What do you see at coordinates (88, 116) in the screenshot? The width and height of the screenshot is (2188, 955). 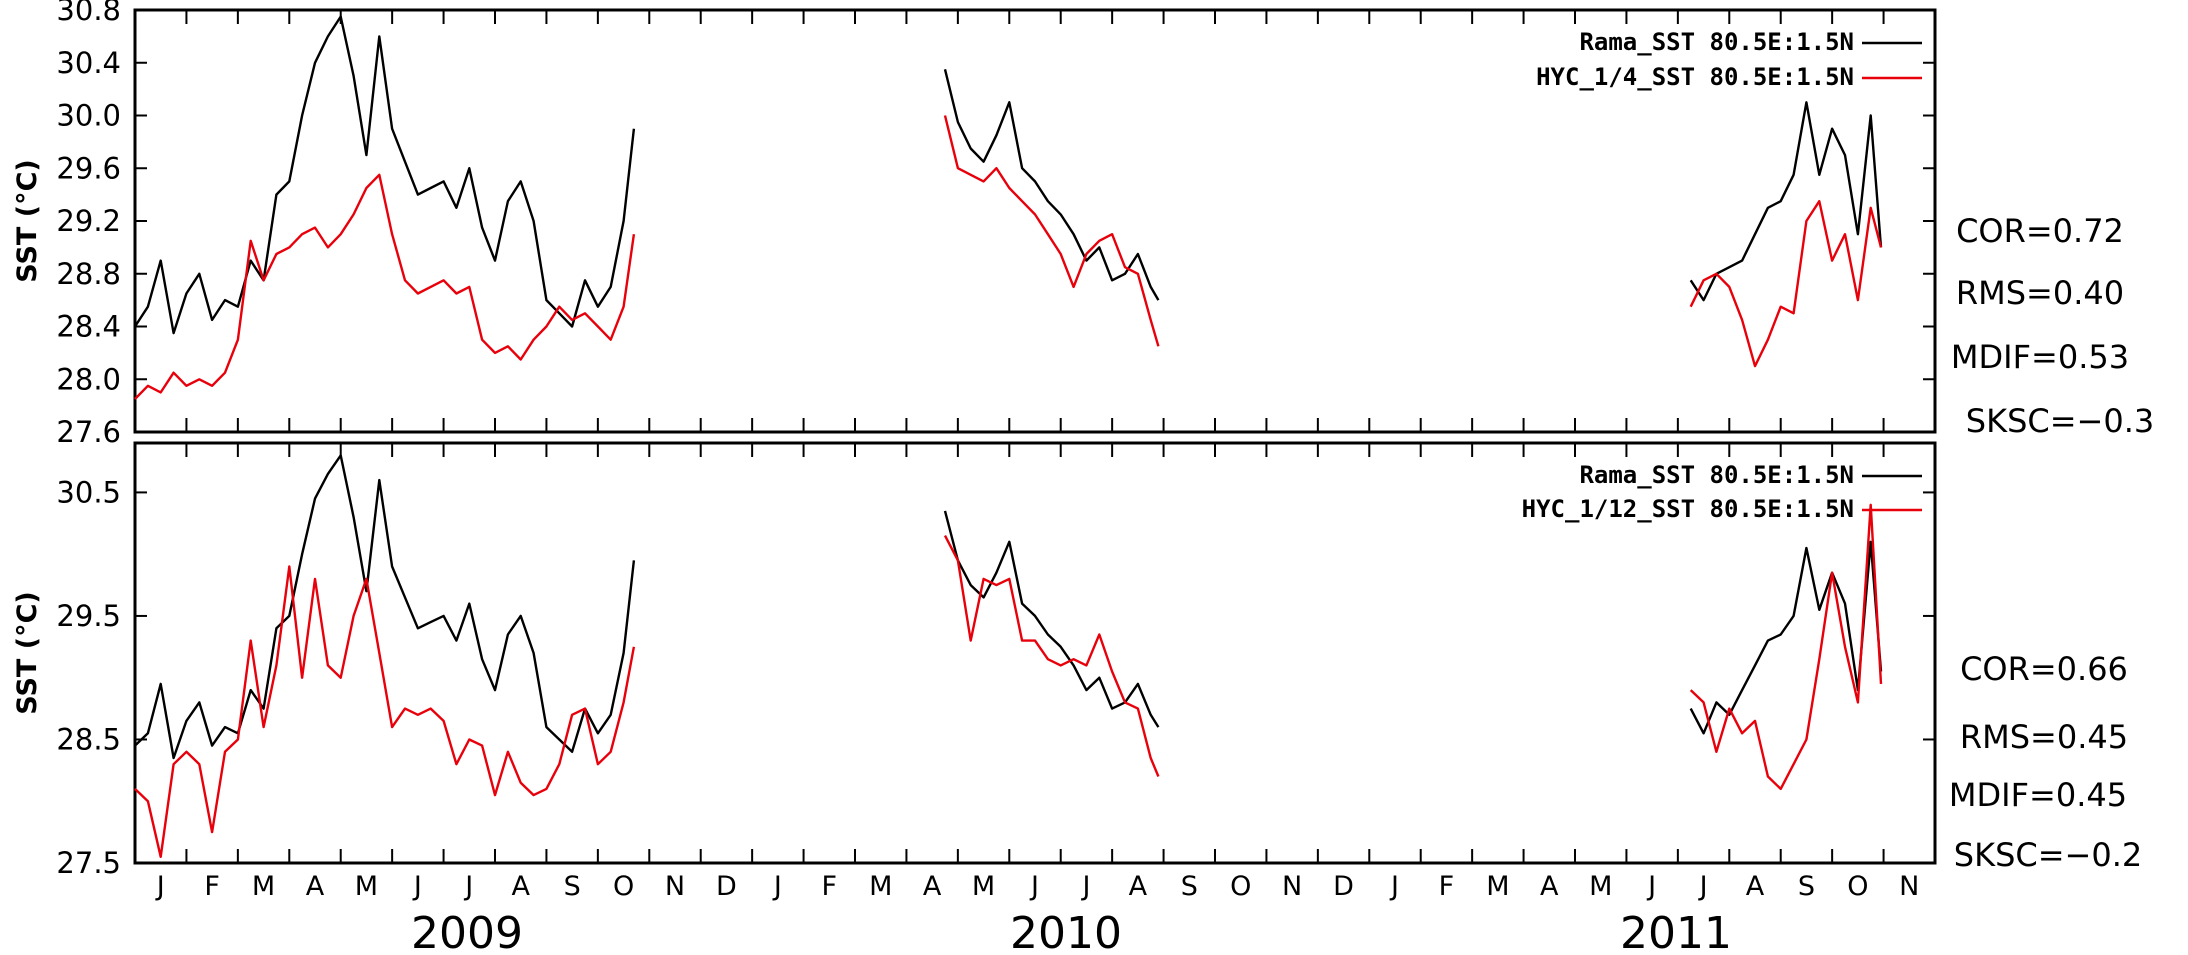 I see `ytick-label: 30.0` at bounding box center [88, 116].